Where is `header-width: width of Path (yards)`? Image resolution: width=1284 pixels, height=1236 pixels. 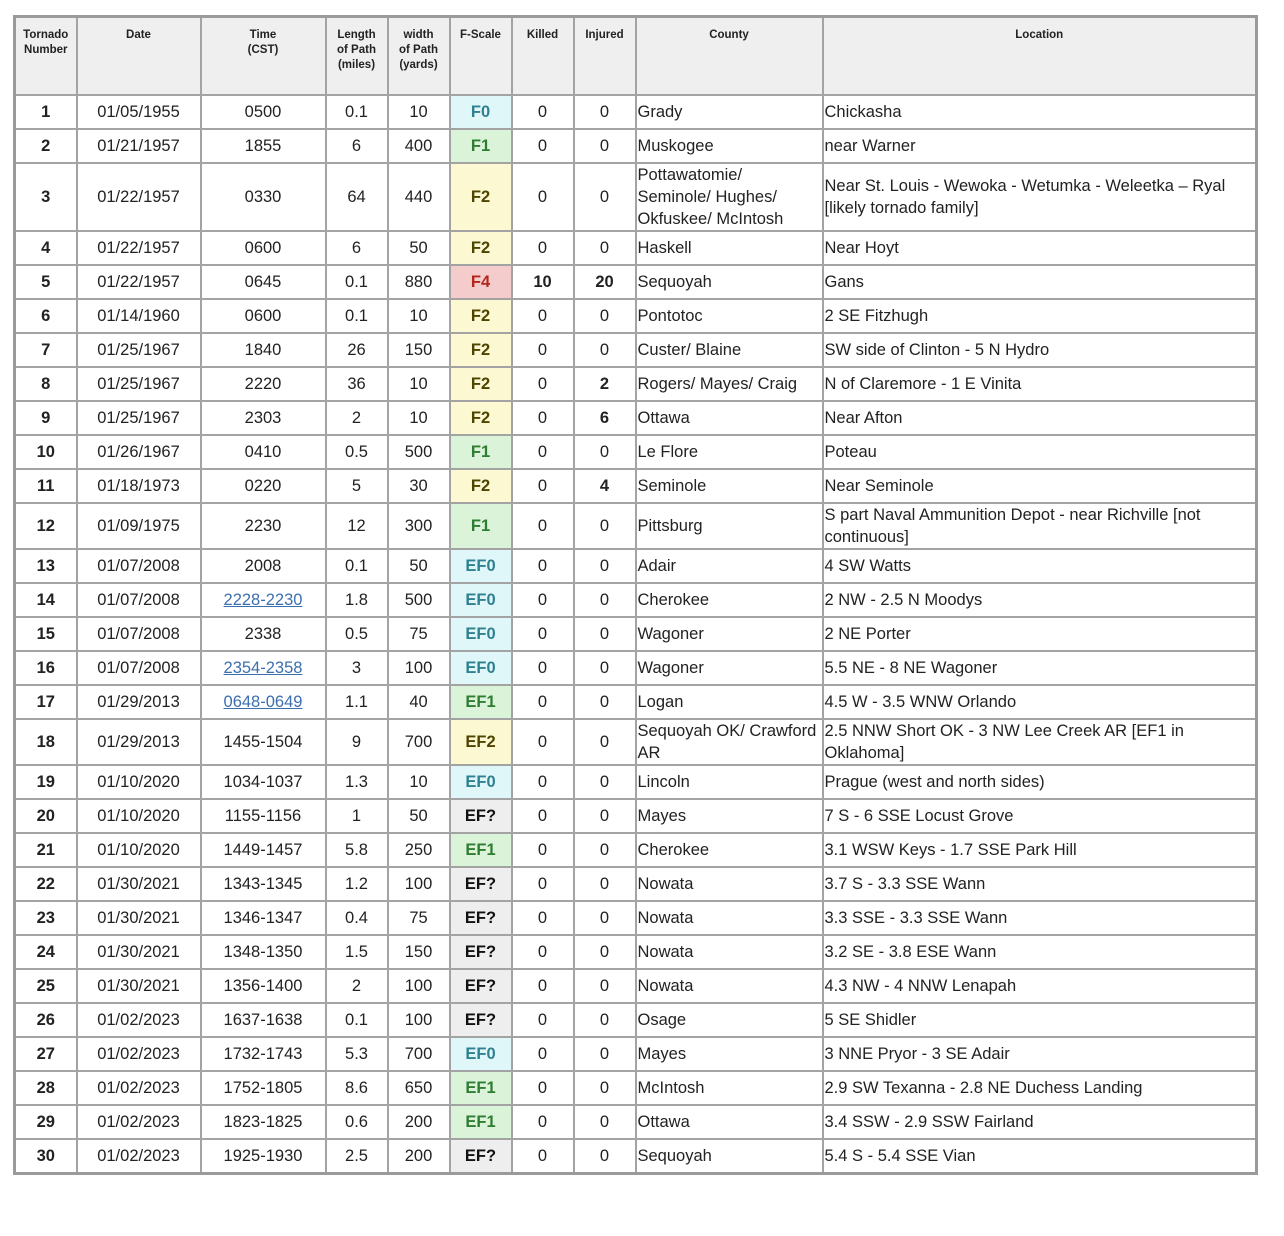 header-width: width of Path (yards) is located at coordinates (418, 55).